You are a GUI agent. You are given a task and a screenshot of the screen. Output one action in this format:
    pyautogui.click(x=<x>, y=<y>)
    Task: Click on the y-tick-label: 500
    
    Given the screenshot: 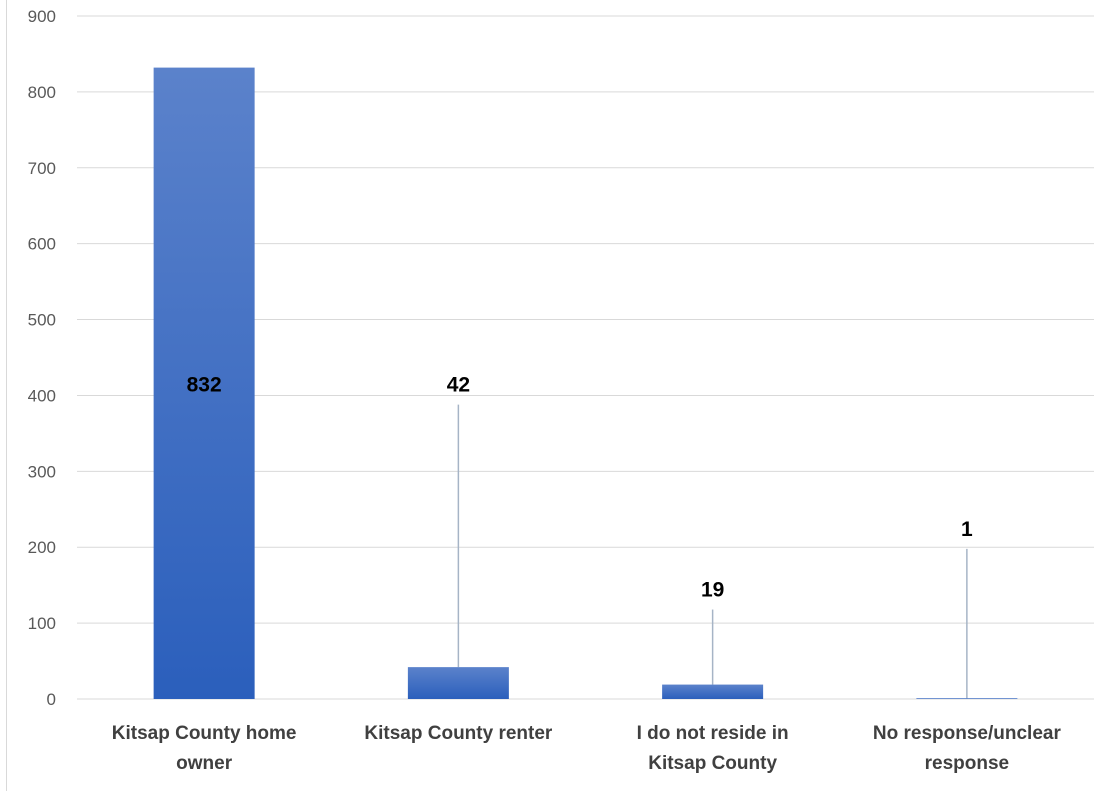 What is the action you would take?
    pyautogui.click(x=42, y=320)
    